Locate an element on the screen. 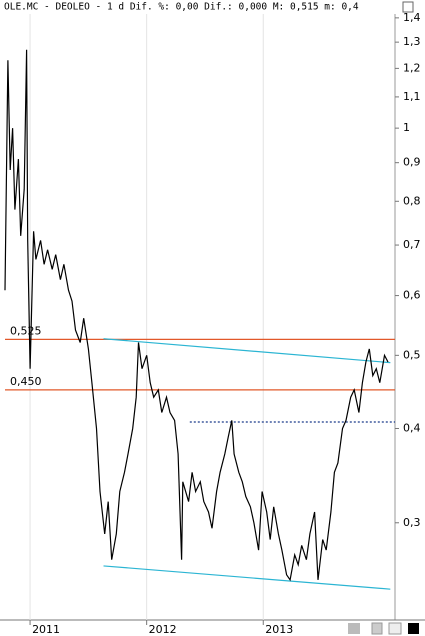  y-tick-label: 0,3 is located at coordinates (412, 522).